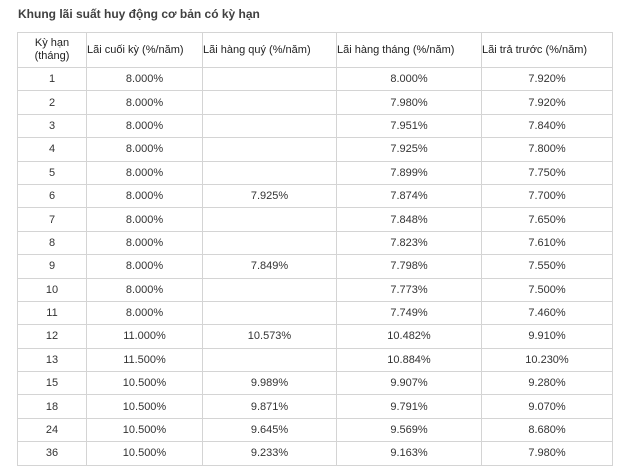 Image resolution: width=635 pixels, height=474 pixels. Describe the element at coordinates (269, 266) in the screenshot. I see `cell-quarterly: 7.849%` at that location.